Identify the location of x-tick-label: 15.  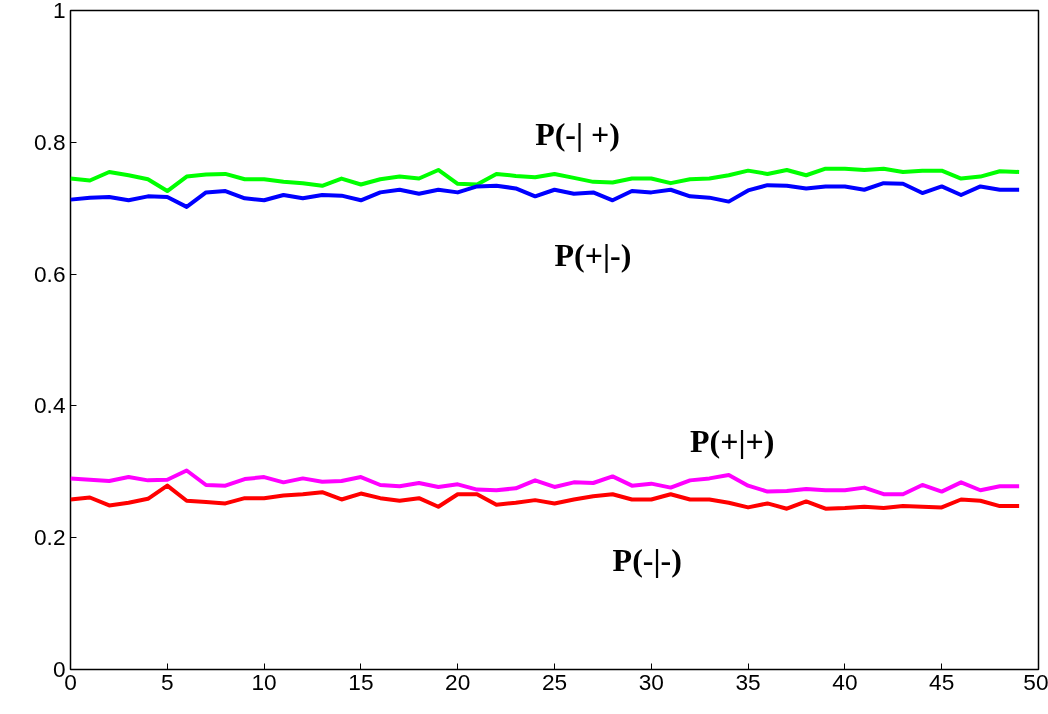
(361, 681).